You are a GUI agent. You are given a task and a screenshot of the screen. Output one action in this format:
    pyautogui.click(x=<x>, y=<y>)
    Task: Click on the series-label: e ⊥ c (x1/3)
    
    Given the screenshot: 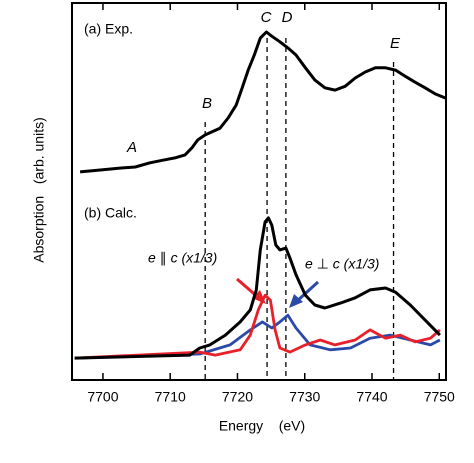 What is the action you would take?
    pyautogui.click(x=342, y=264)
    